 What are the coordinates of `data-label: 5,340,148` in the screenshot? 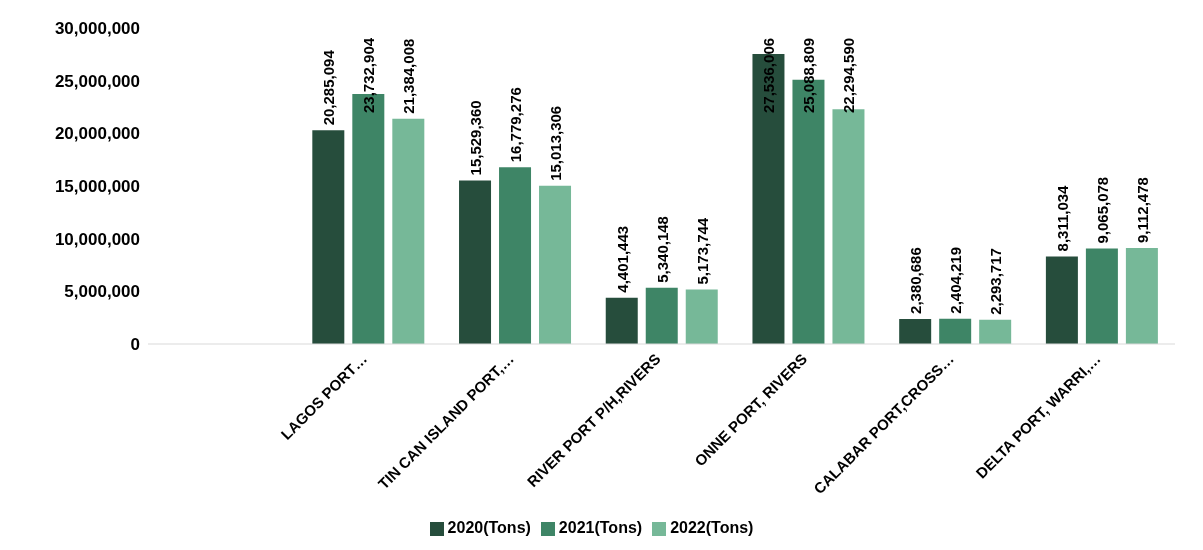 It's located at (662, 249).